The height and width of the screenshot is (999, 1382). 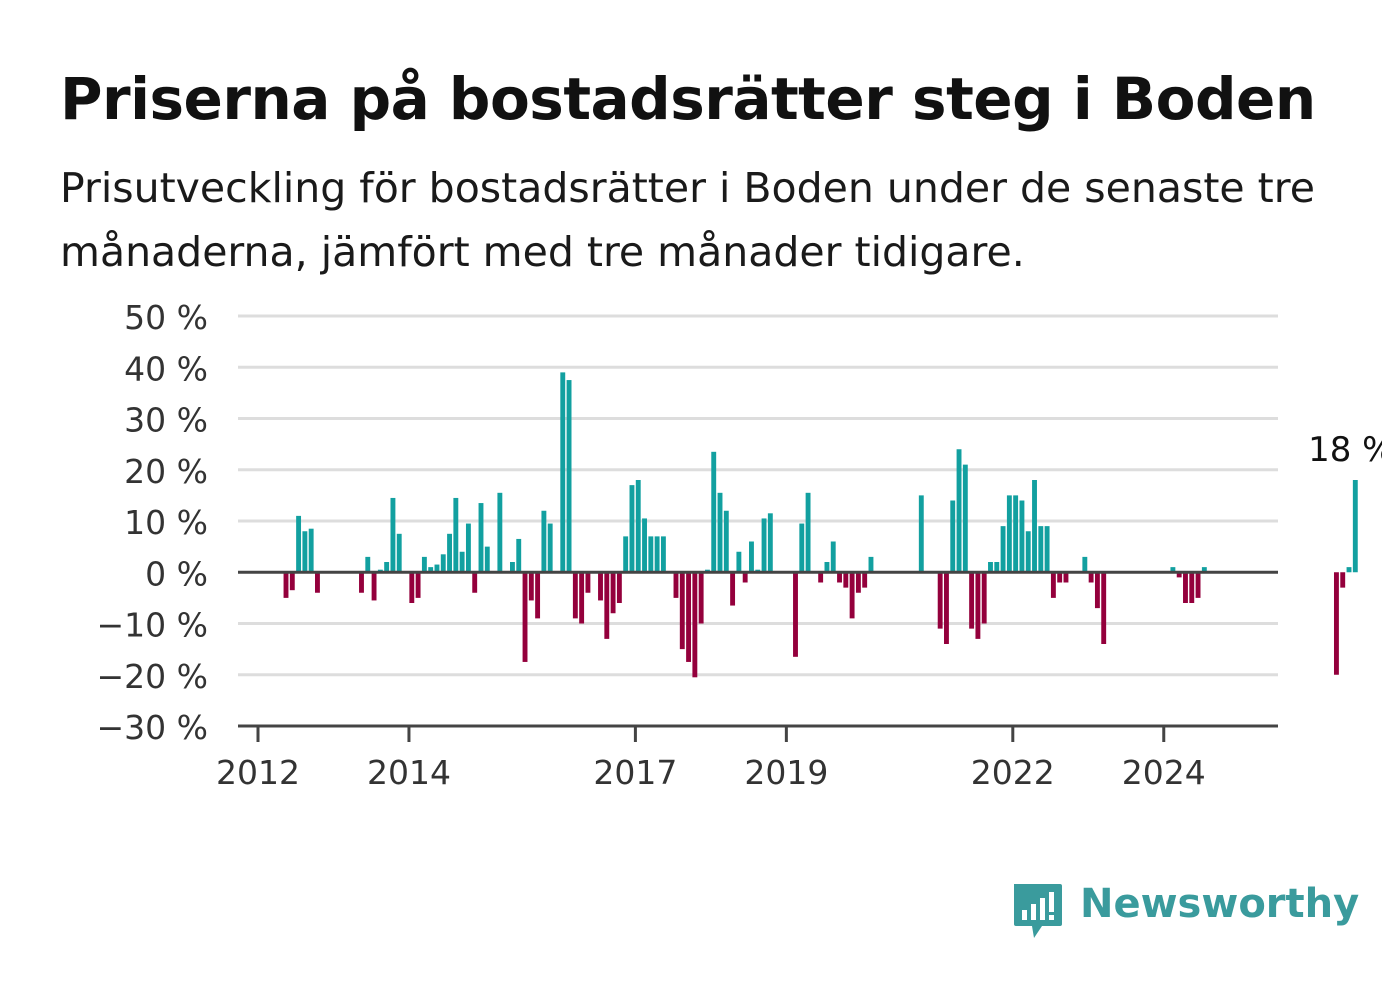 What do you see at coordinates (166, 420) in the screenshot?
I see `y-tick-label: 30 %` at bounding box center [166, 420].